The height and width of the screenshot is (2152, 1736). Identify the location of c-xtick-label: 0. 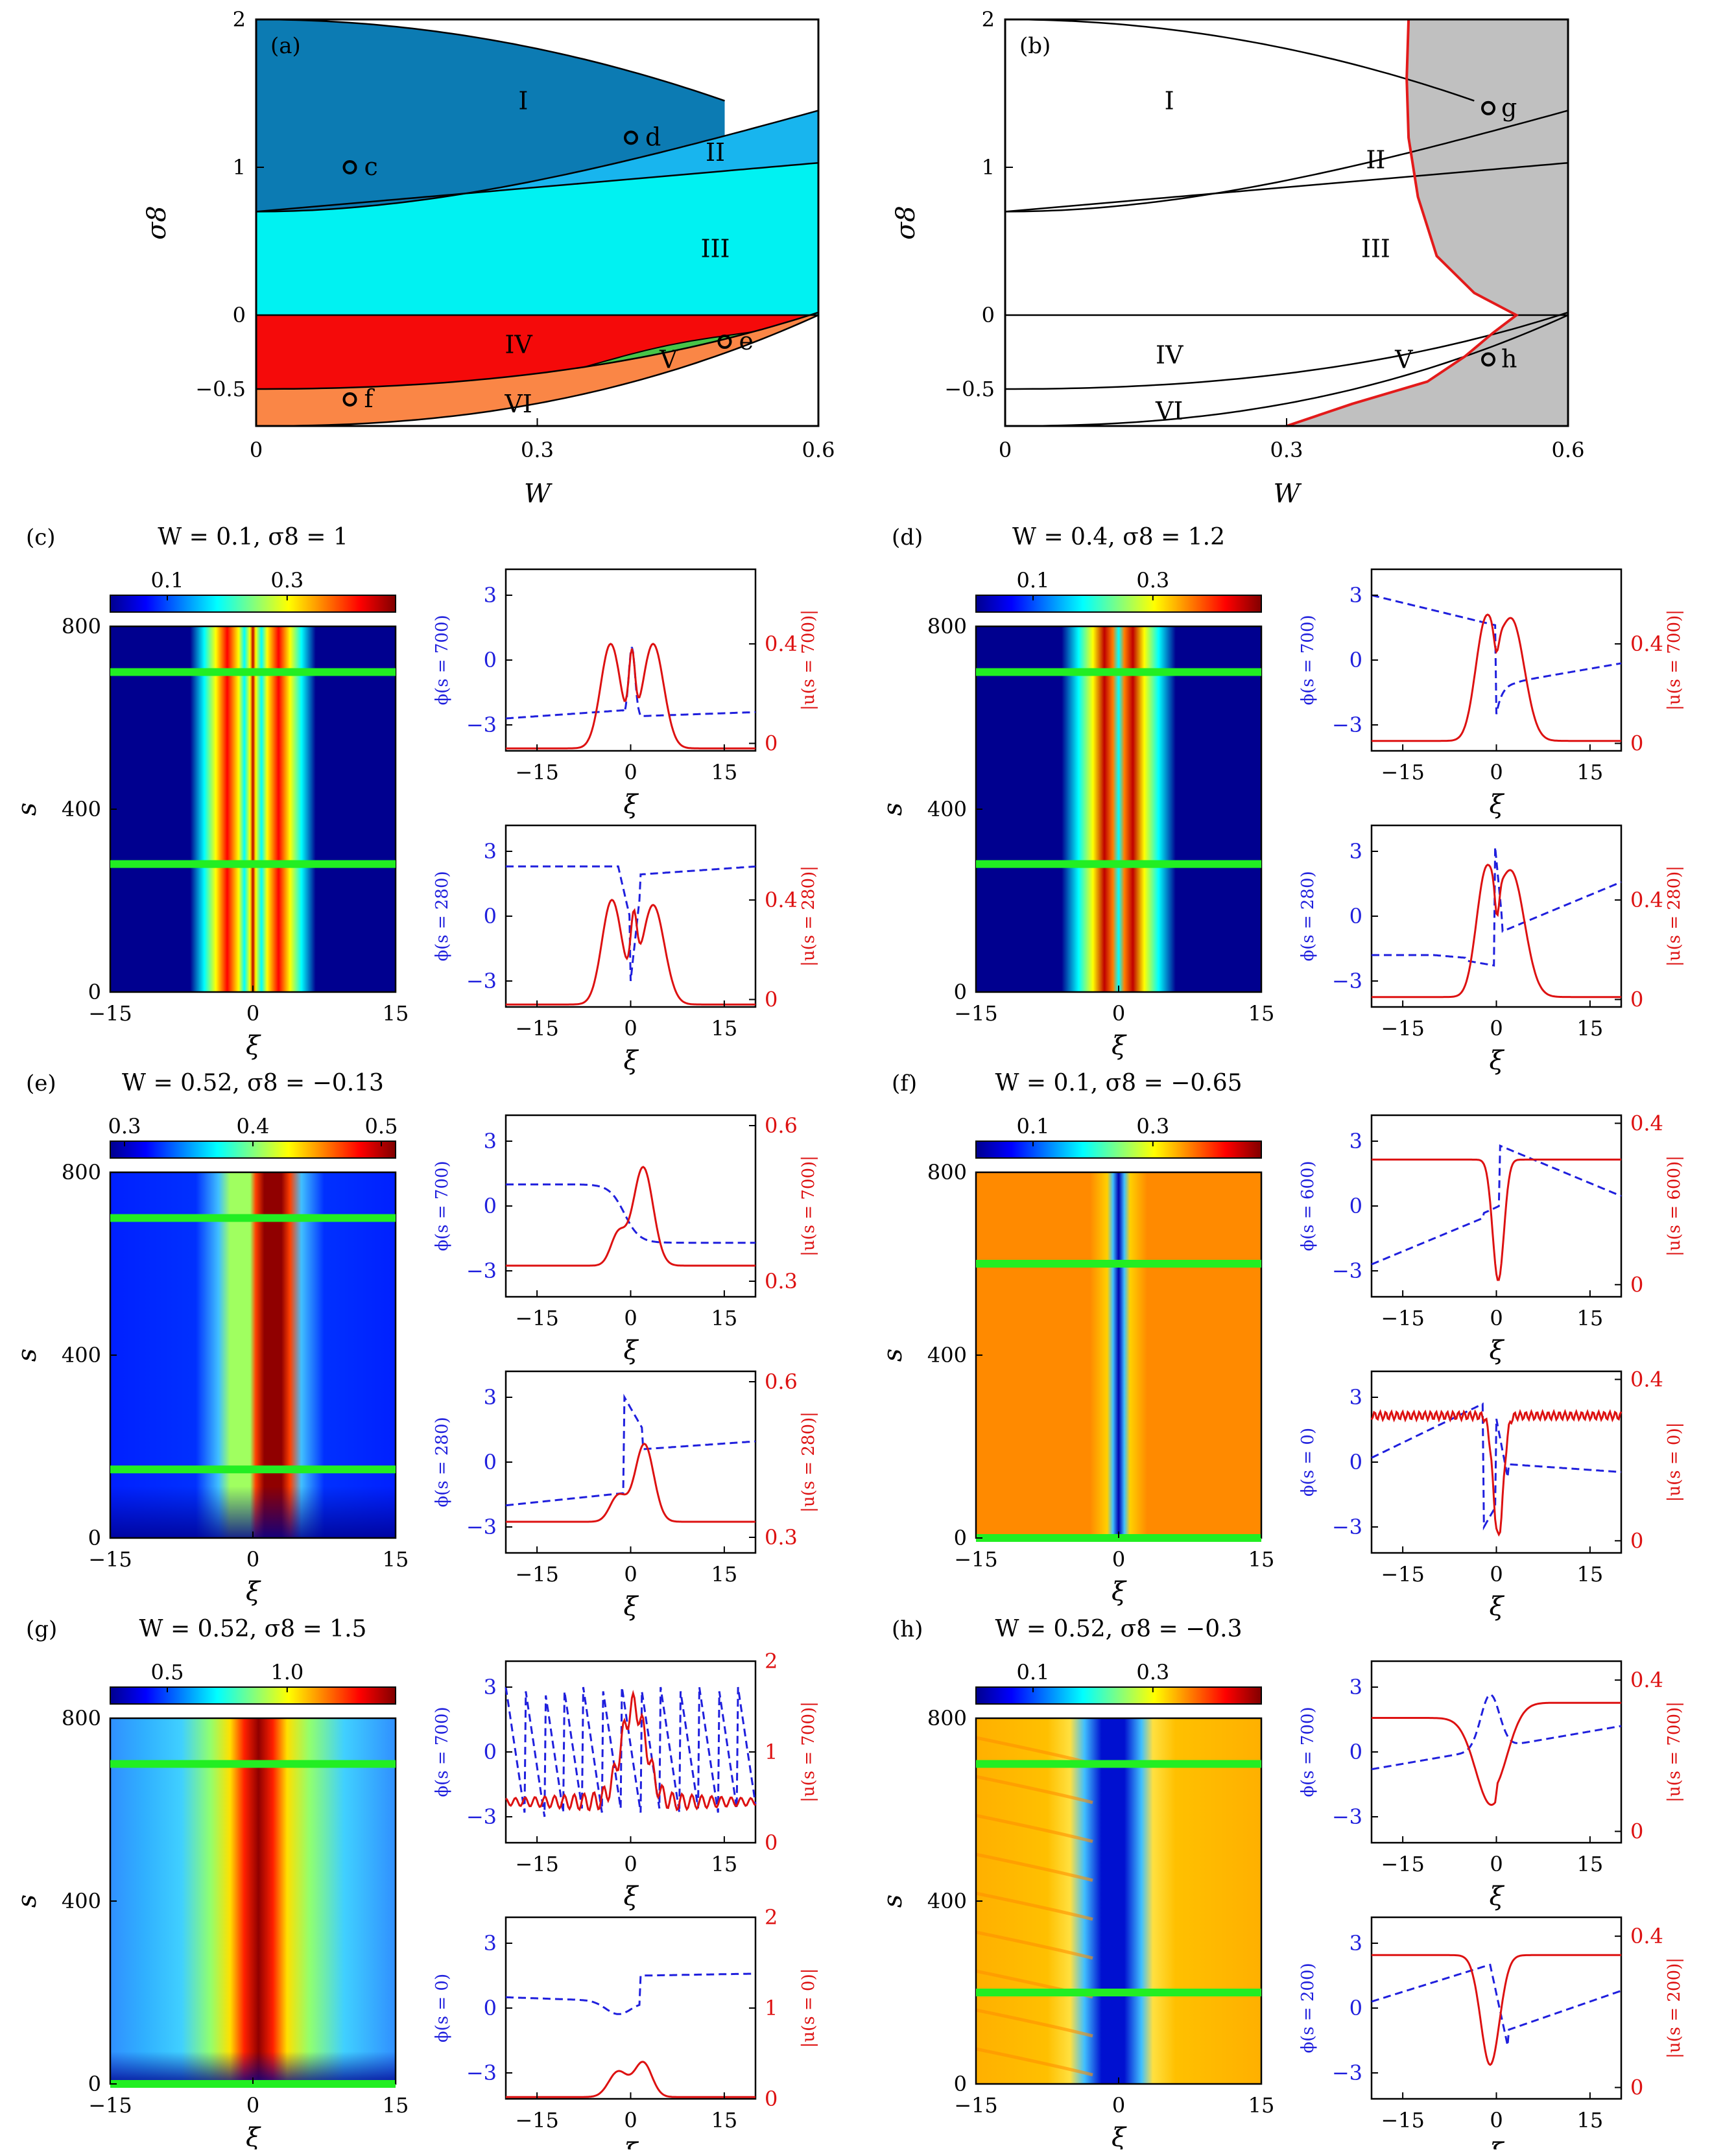
(630, 1028).